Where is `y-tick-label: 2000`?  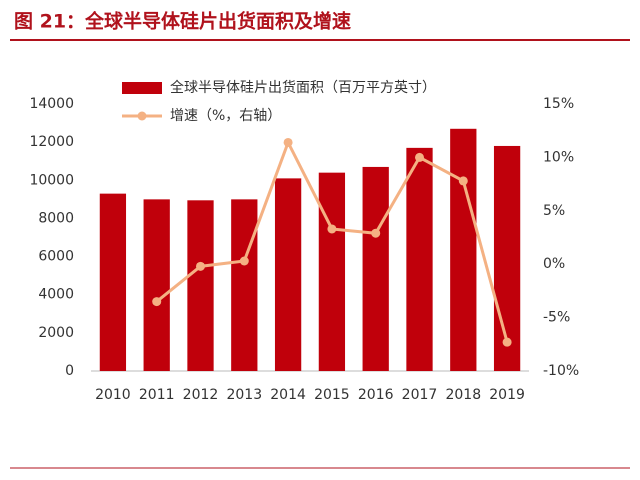 y-tick-label: 2000 is located at coordinates (56, 333).